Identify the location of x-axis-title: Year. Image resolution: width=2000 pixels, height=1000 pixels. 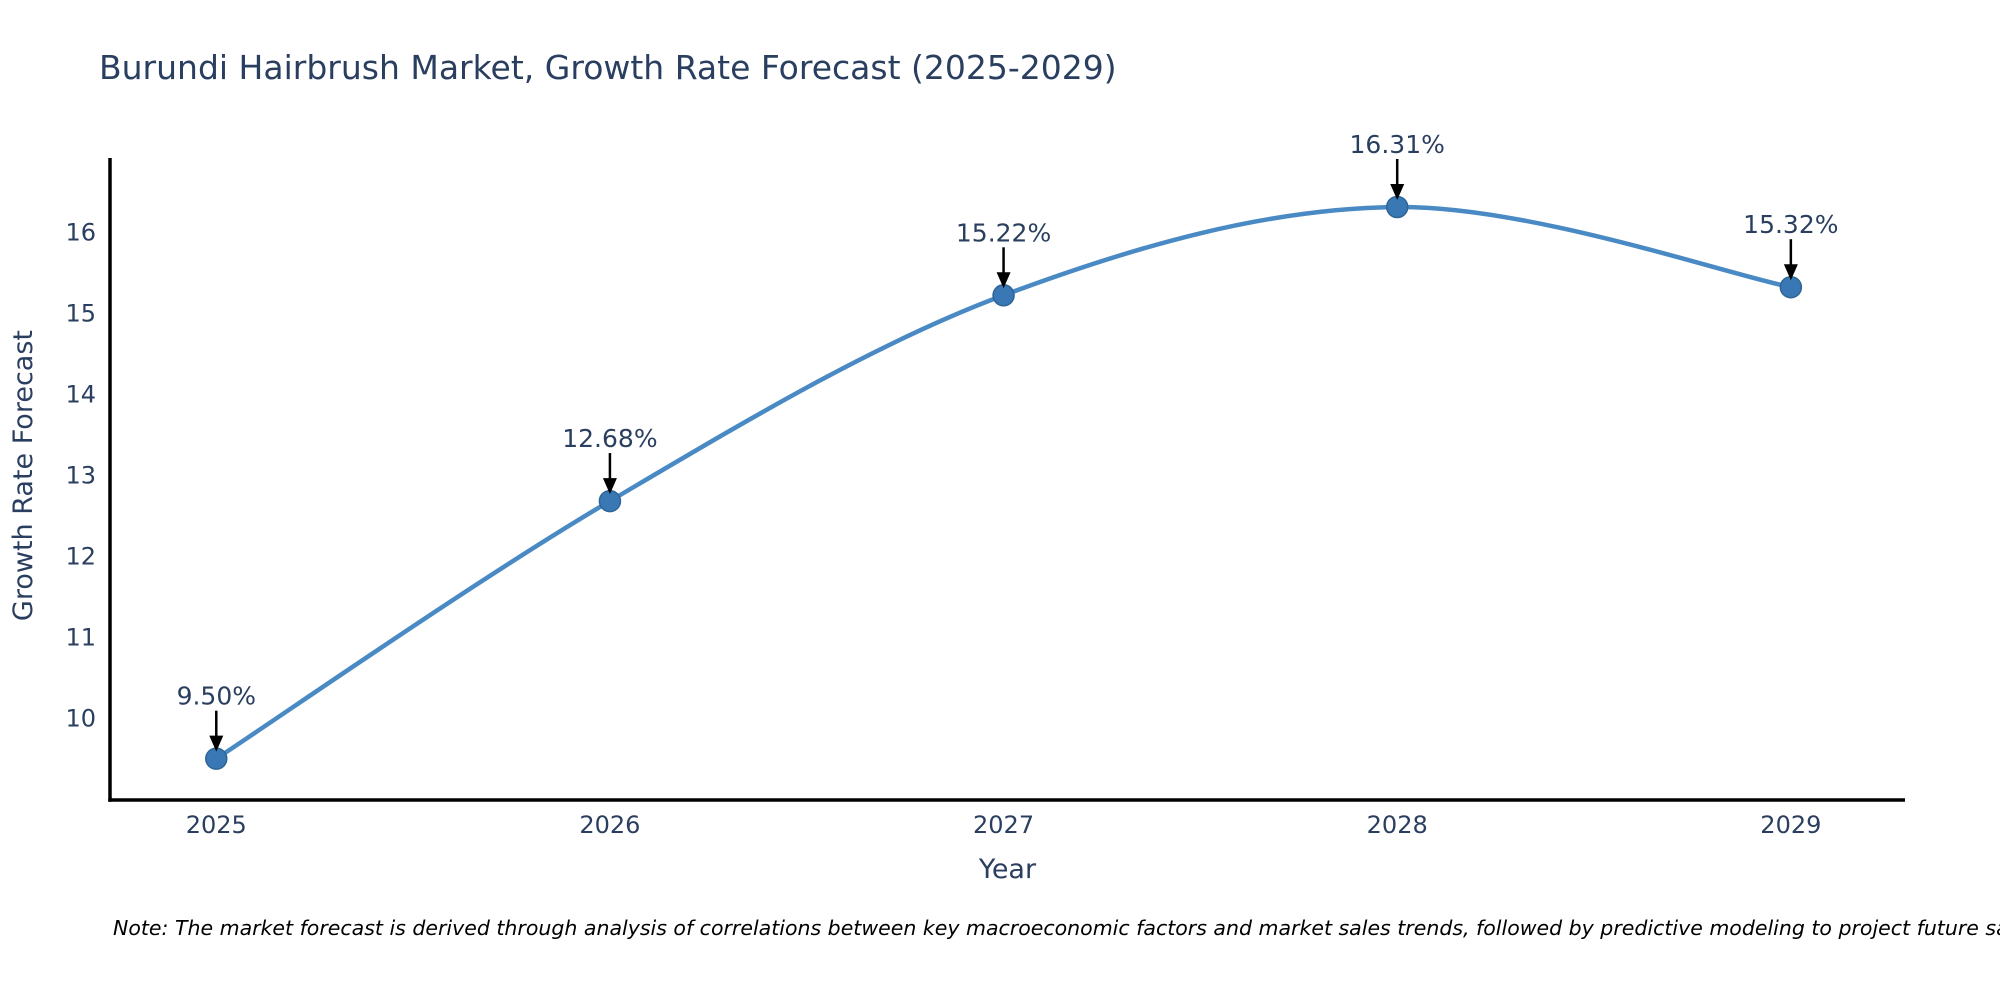
(1007, 869).